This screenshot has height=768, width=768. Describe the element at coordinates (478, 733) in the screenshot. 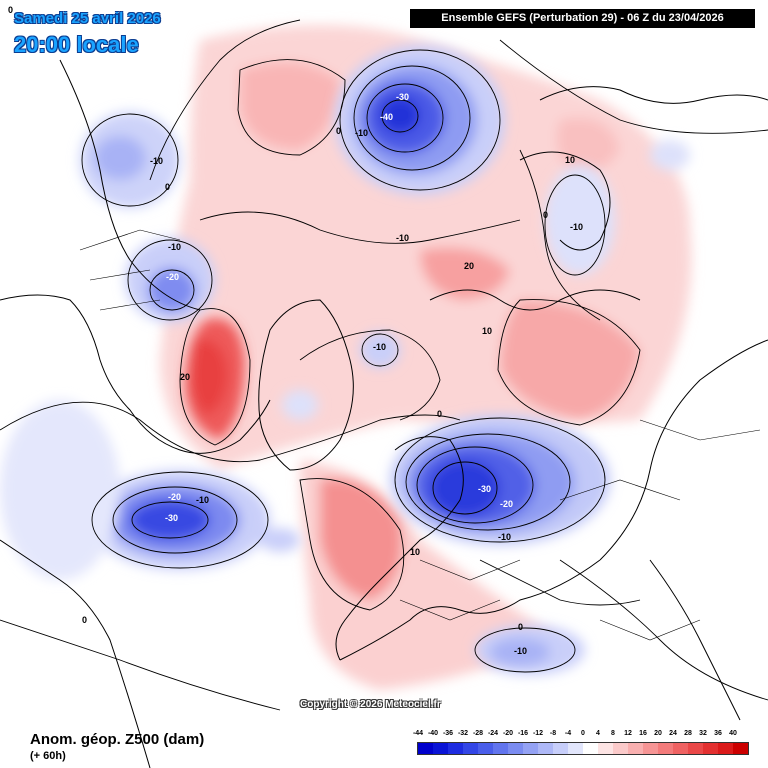

I see `scale-tick-label: -28` at that location.